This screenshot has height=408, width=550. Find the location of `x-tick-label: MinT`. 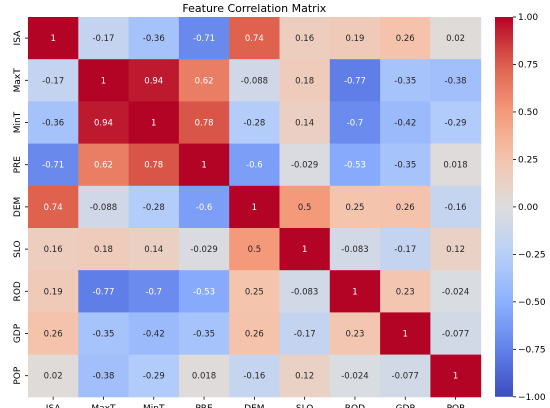

x-tick-label: MinT is located at coordinates (154, 406).